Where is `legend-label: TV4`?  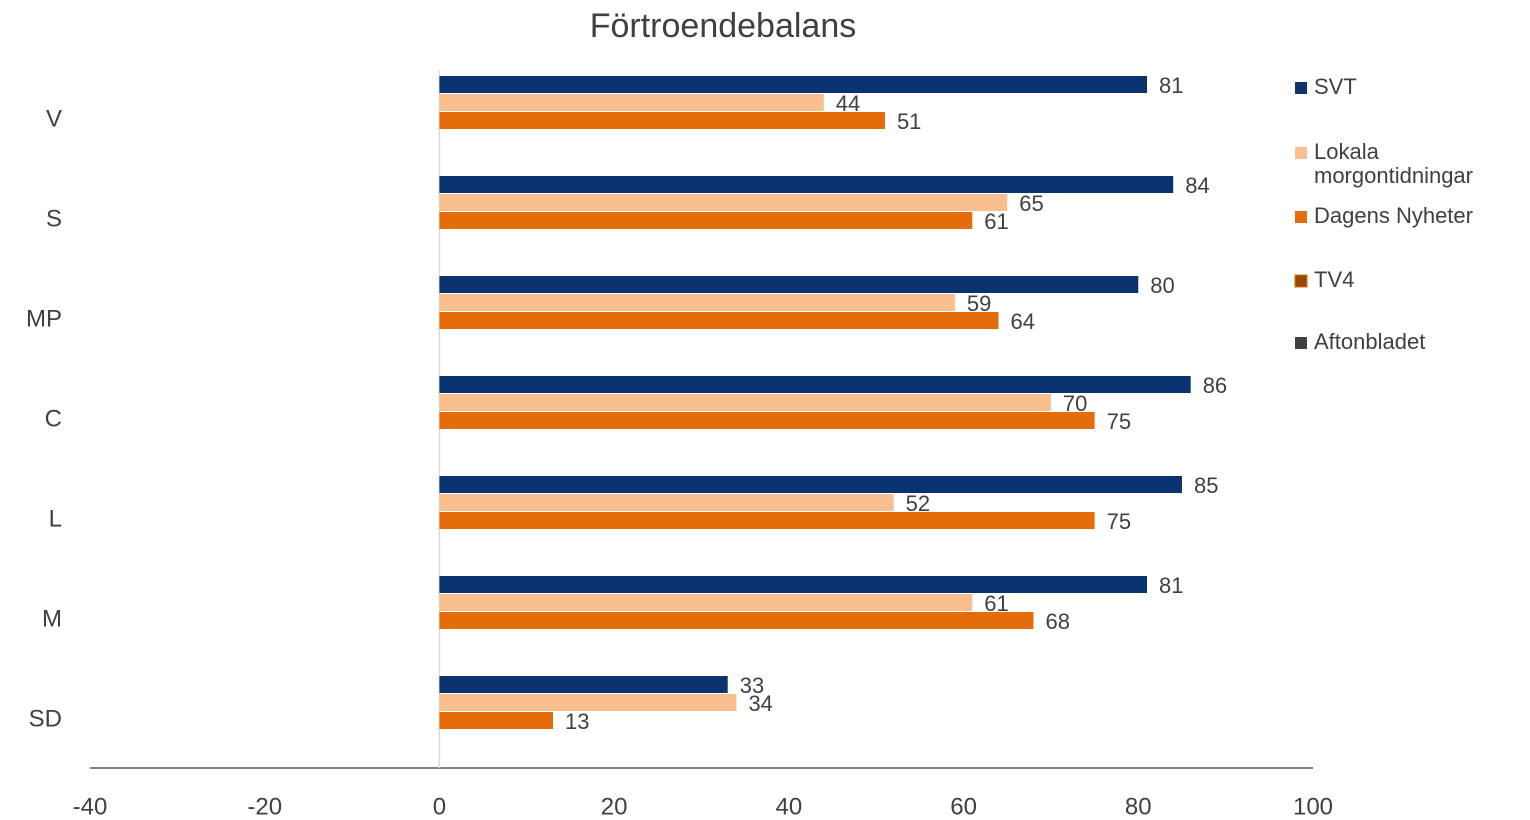
legend-label: TV4 is located at coordinates (1334, 279).